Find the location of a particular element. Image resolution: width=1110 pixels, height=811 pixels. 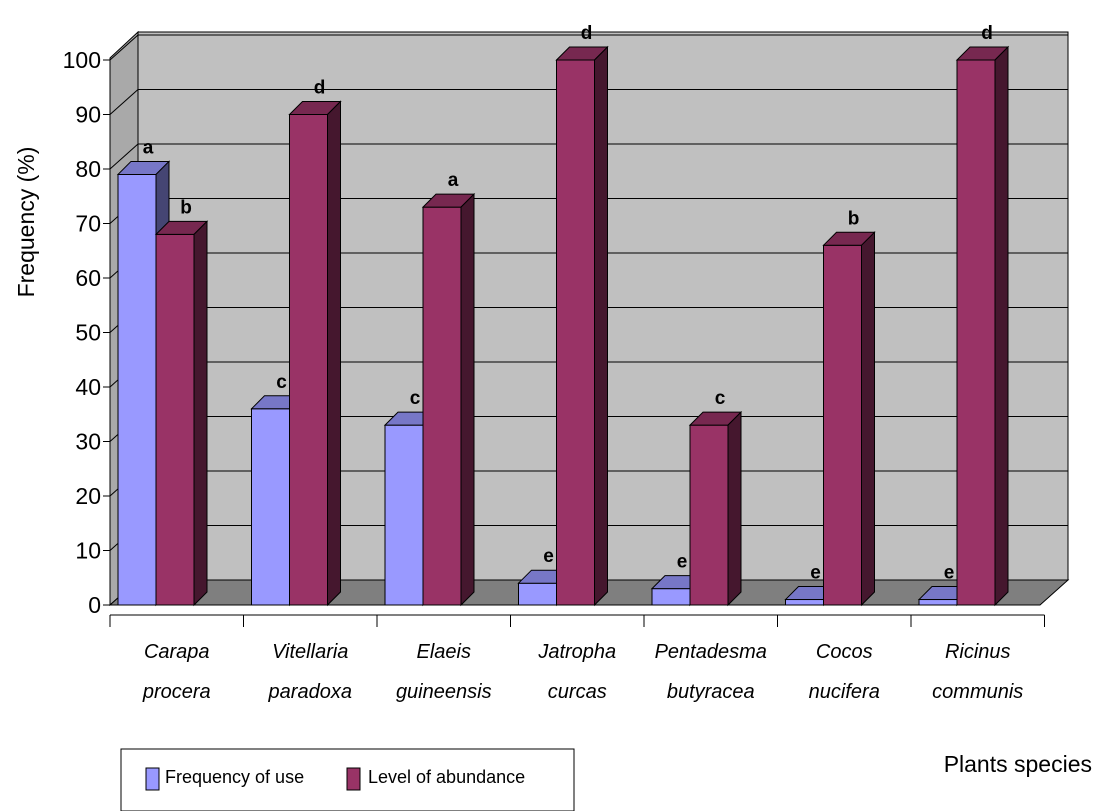

category-label: Pentadesma is located at coordinates (711, 652).